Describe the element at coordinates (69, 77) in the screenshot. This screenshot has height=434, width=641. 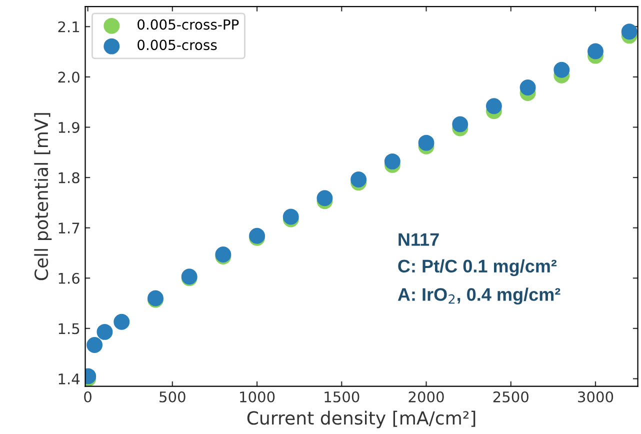
I see `y-tick-label: 2.0` at that location.